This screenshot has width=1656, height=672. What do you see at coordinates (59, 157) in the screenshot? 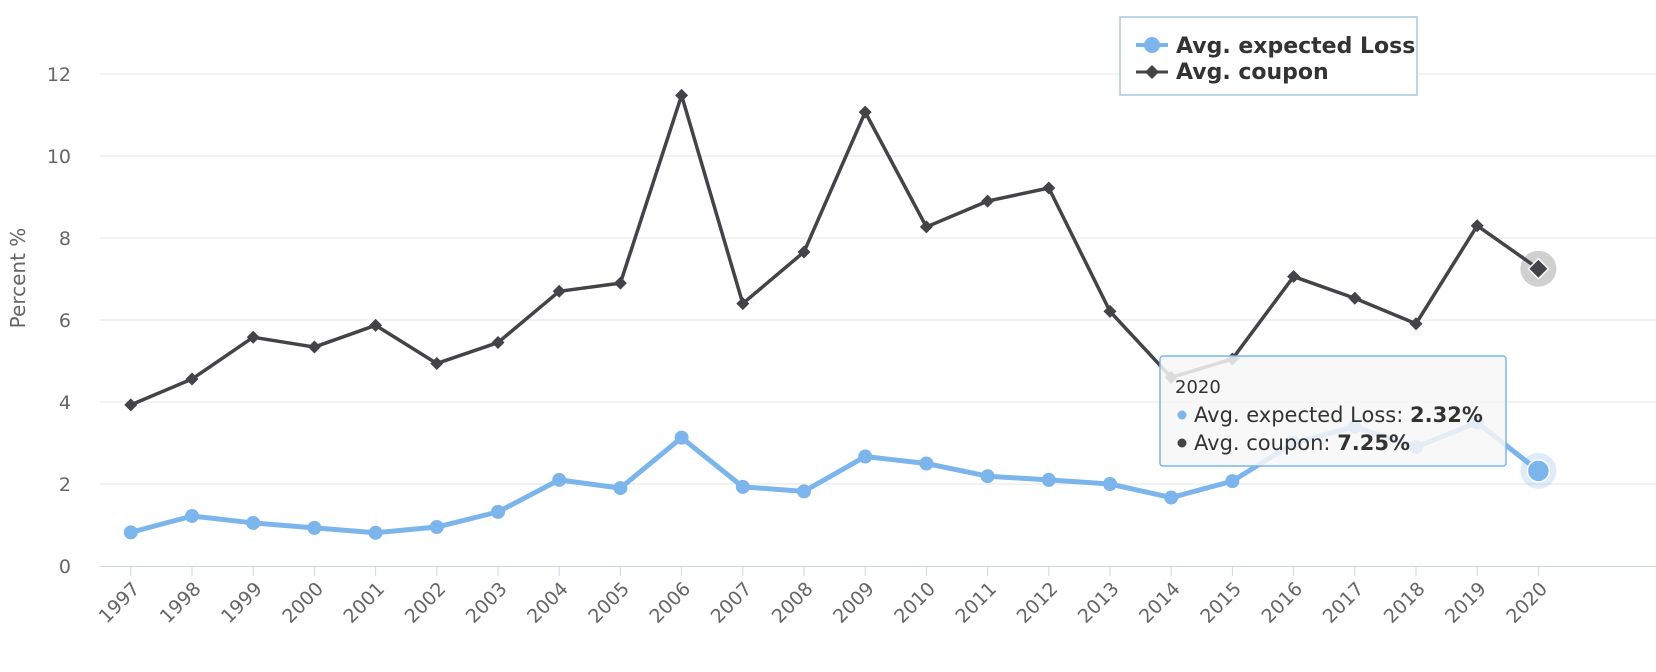
I see `y-tick-label: 10` at bounding box center [59, 157].